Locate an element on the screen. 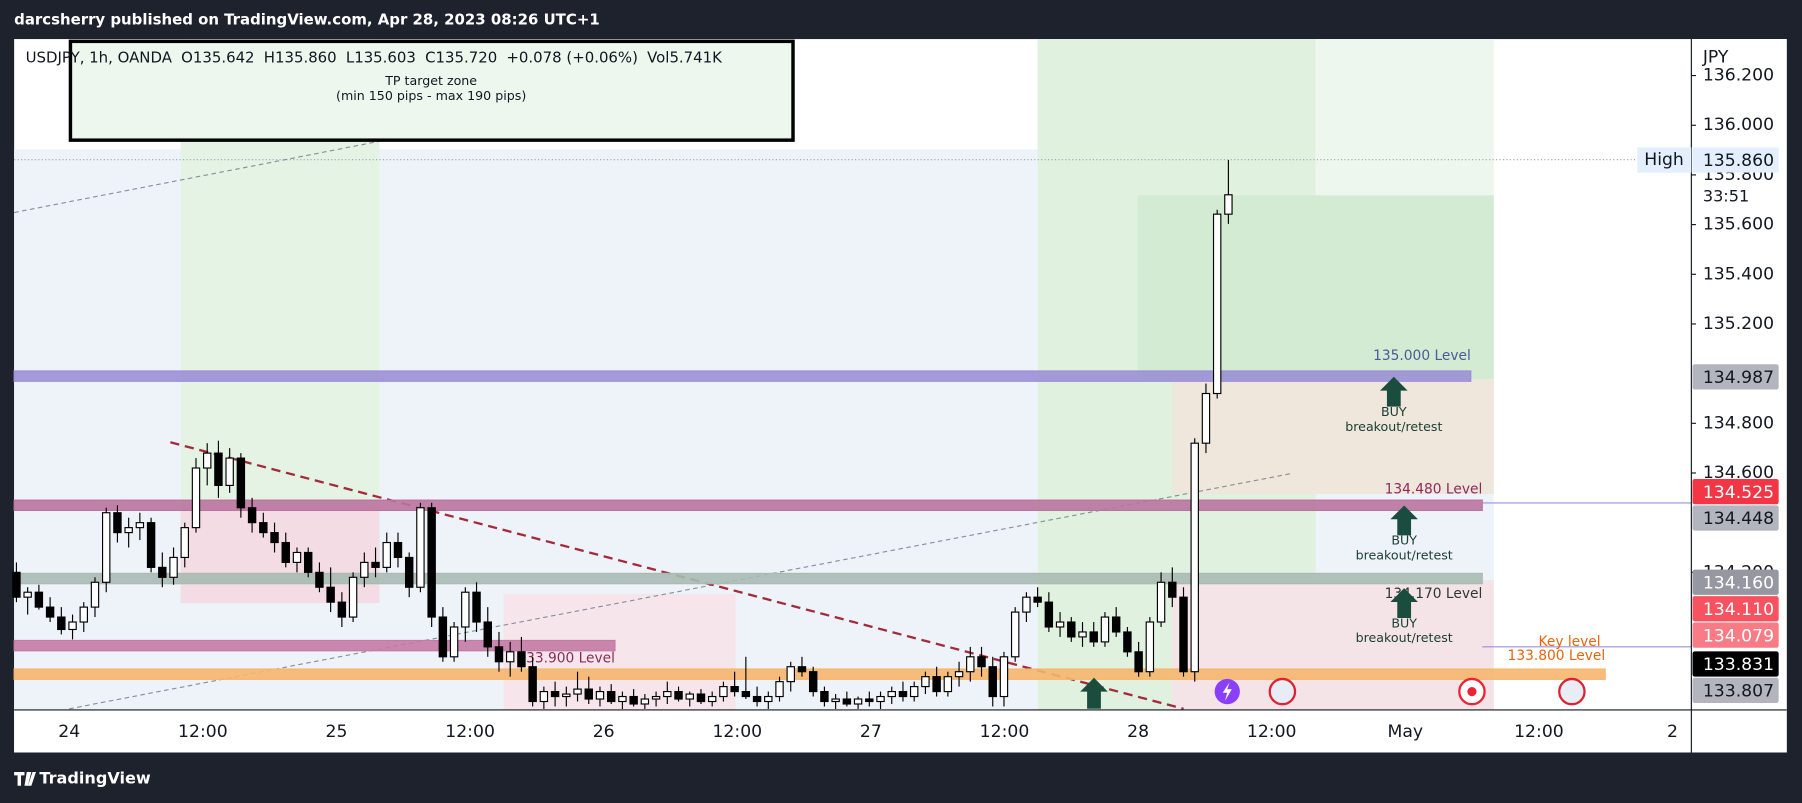 Image resolution: width=1802 pixels, height=803 pixels. price-badge-label: 134.525 is located at coordinates (1738, 493).